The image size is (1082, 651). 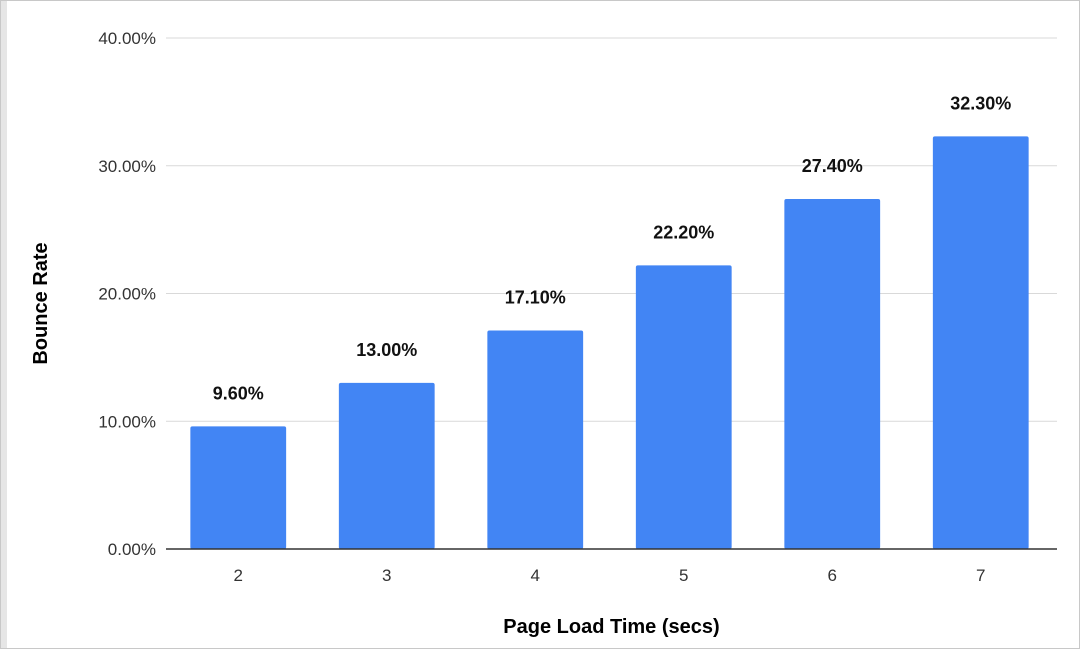 I want to click on y-tick-label: 30.00%, so click(x=127, y=166).